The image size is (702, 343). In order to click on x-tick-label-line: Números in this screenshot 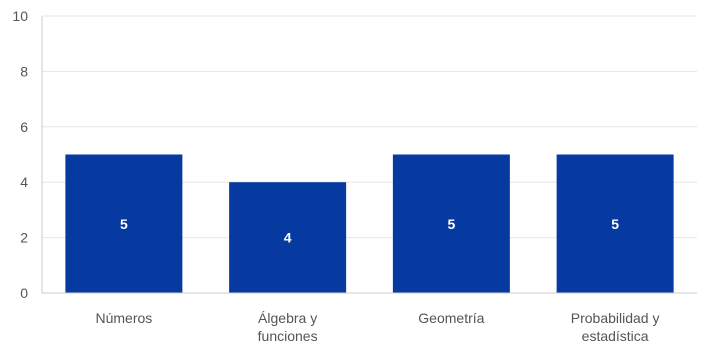, I will do `click(123, 318)`.